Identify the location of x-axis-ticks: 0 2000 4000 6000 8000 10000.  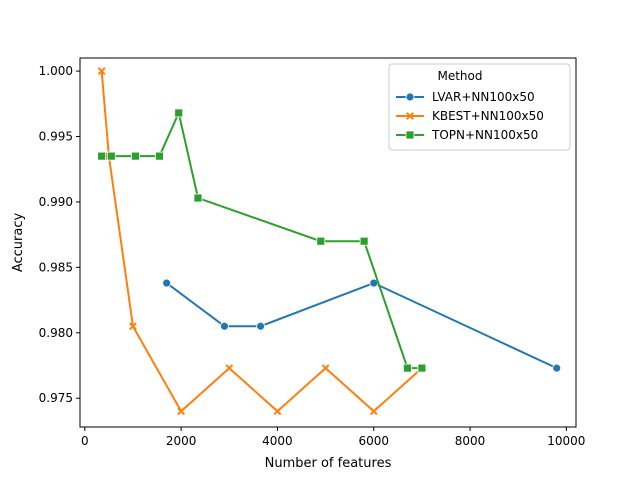
(333, 437).